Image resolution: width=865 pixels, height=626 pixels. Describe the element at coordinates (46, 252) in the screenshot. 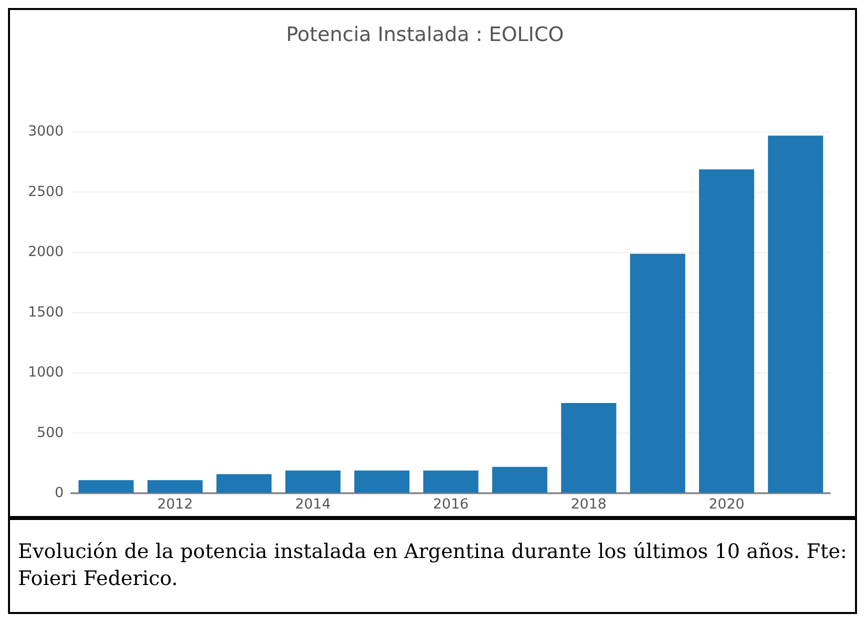

I see `y-tick-label: 2000` at that location.